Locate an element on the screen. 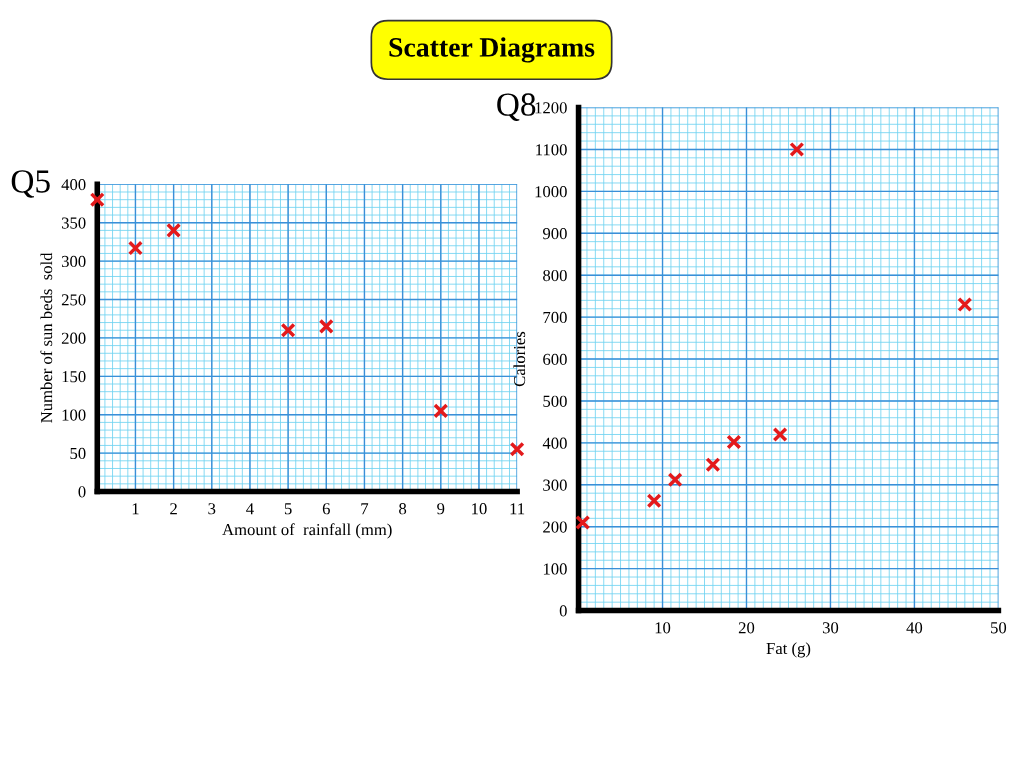 Image resolution: width=1024 pixels, height=768 pixels. x-tick-label: 30 is located at coordinates (830, 628).